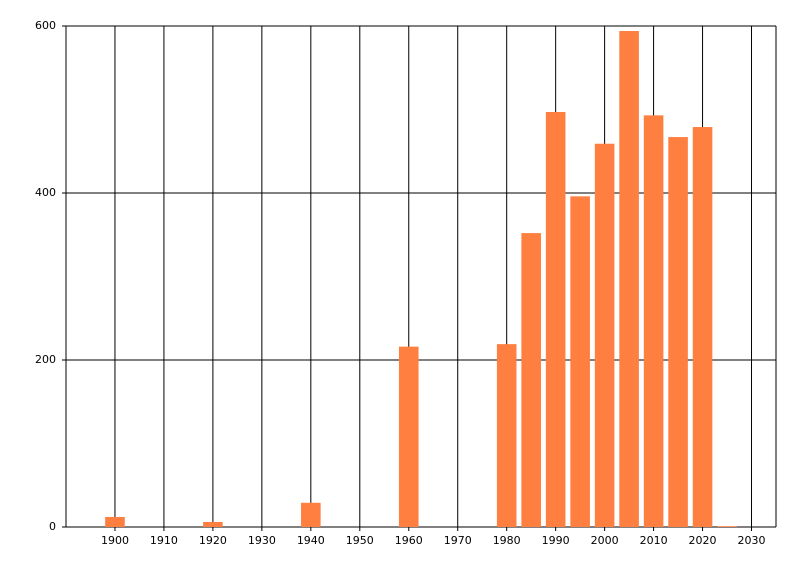  I want to click on x-tick-label: 1930, so click(262, 540).